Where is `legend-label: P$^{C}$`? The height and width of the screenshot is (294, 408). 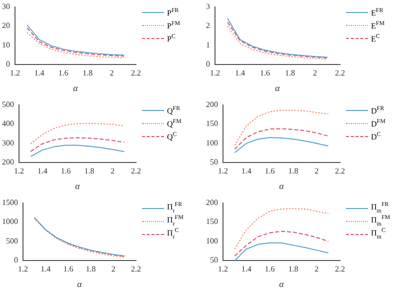 legend-label: P$^{C}$ is located at coordinates (171, 39).